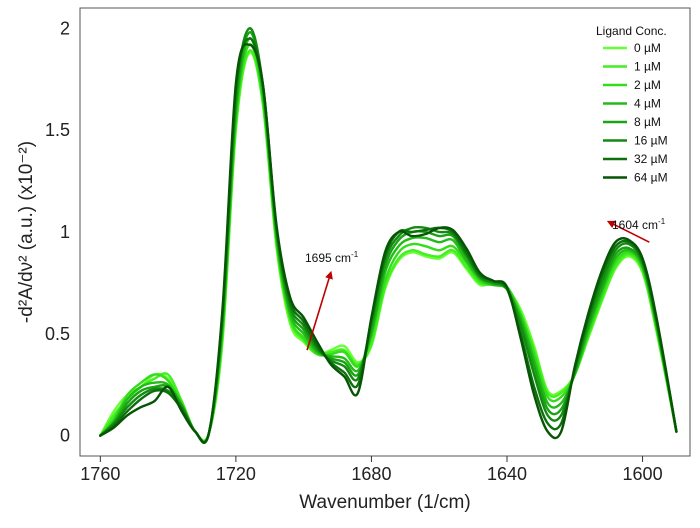  What do you see at coordinates (236, 474) in the screenshot?
I see `x-tick-label-1: 1720` at bounding box center [236, 474].